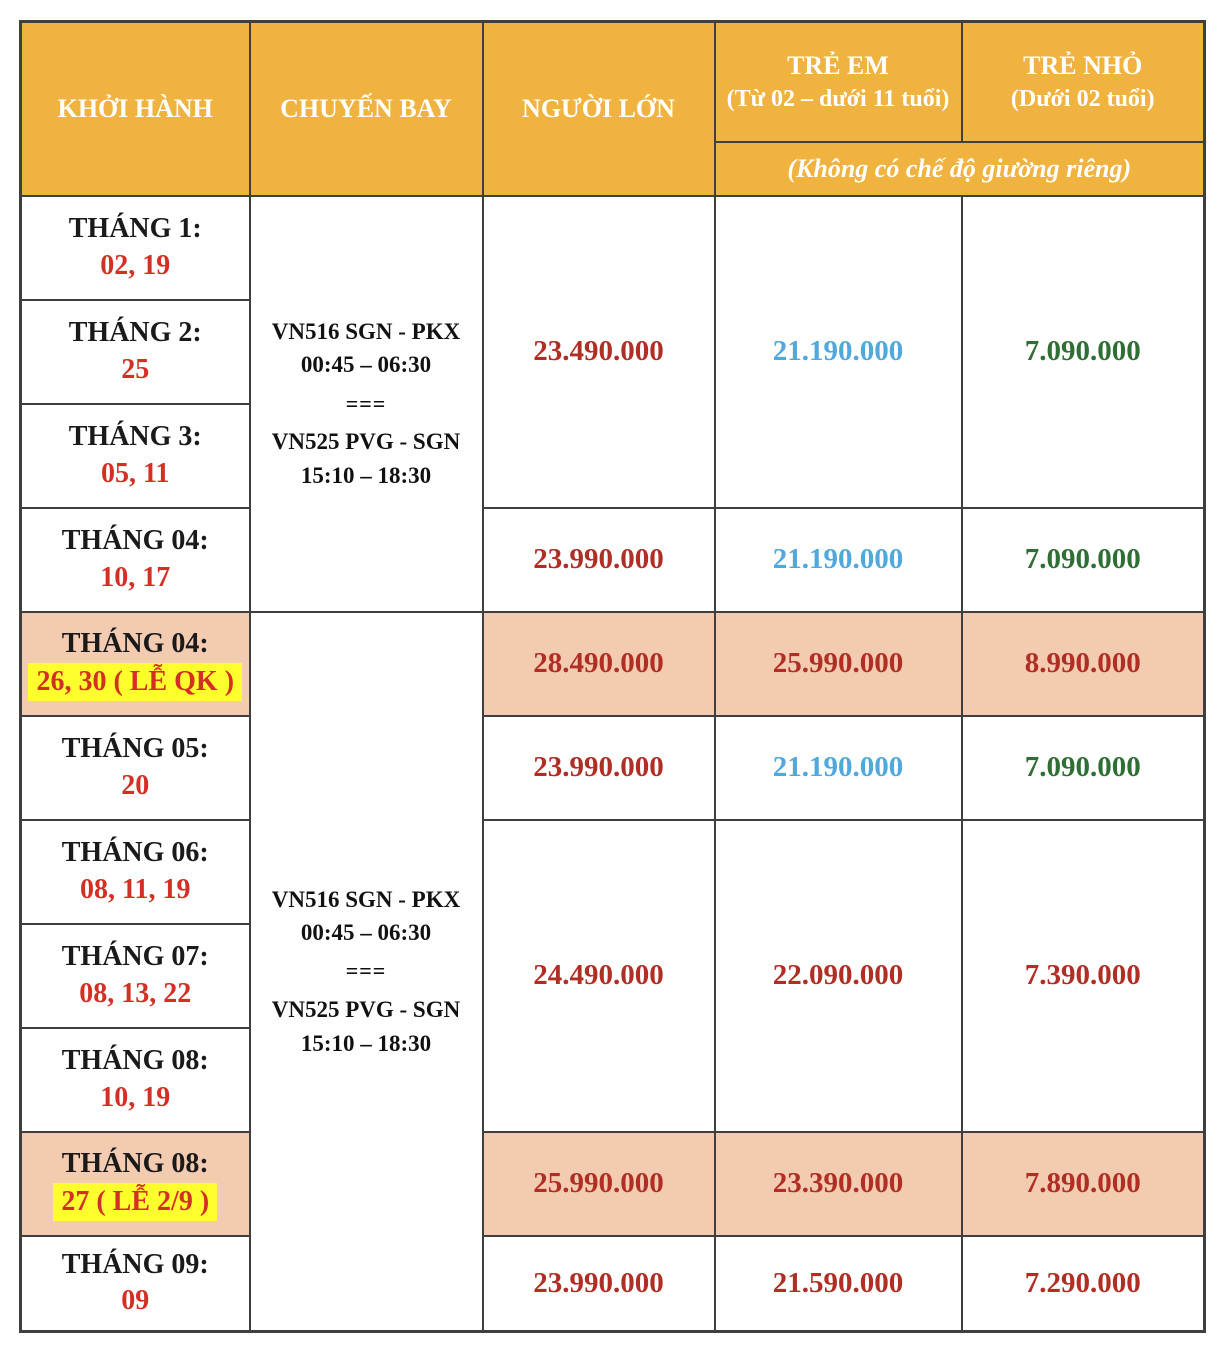 The width and height of the screenshot is (1218, 1362). What do you see at coordinates (135, 957) in the screenshot?
I see `month-label: THÁNG 07:` at bounding box center [135, 957].